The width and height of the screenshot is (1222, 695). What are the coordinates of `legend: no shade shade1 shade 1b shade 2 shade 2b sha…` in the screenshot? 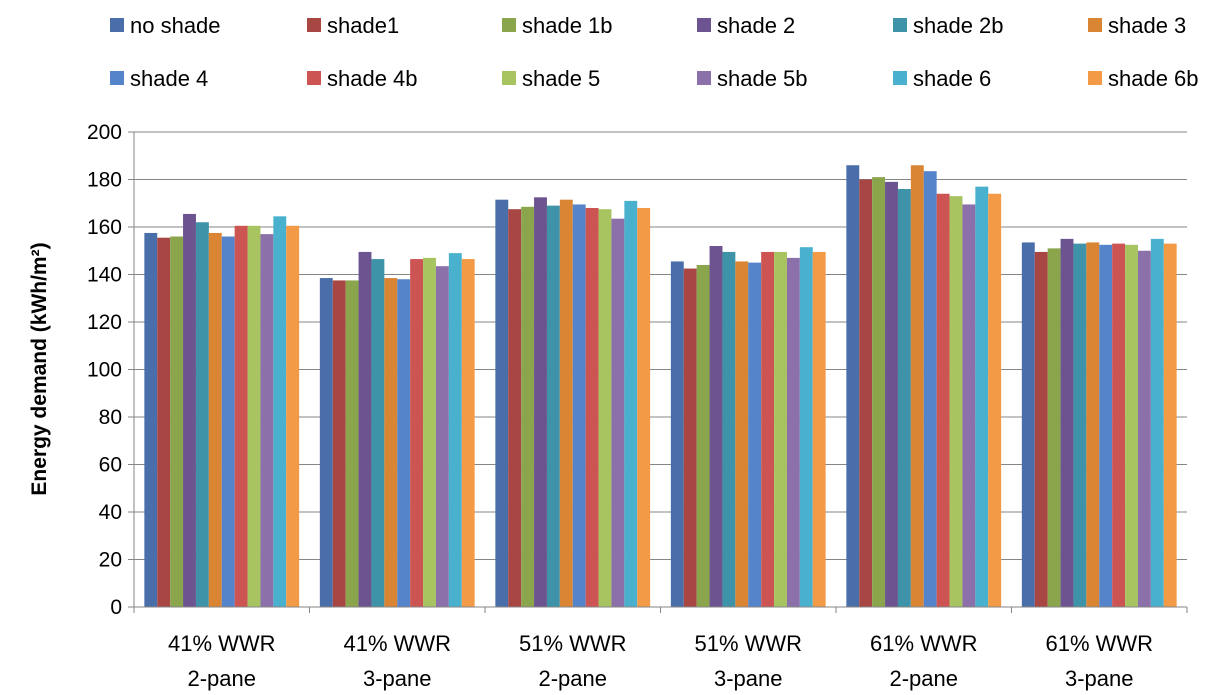 It's located at (654, 52).